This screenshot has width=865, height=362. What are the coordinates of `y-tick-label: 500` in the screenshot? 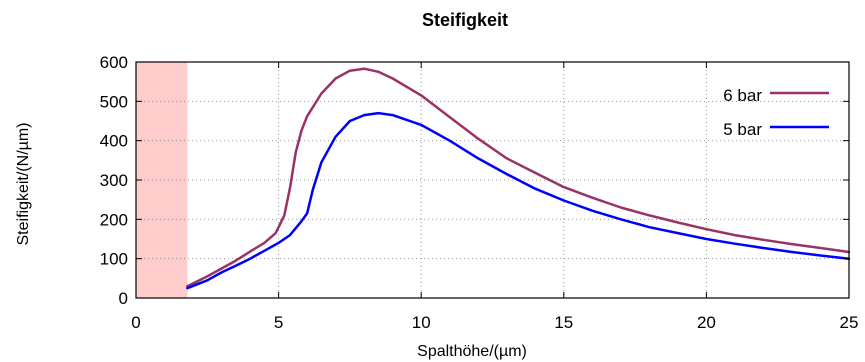 It's located at (114, 101).